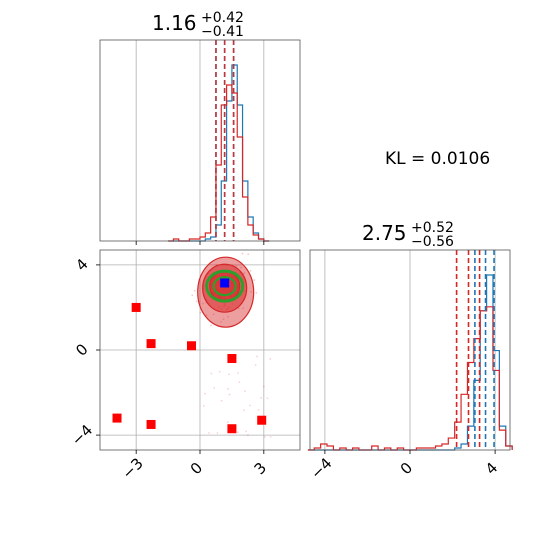 The height and width of the screenshot is (550, 550). Describe the element at coordinates (475, 350) in the screenshot. I see `right-histogram-quantile-lines` at that location.